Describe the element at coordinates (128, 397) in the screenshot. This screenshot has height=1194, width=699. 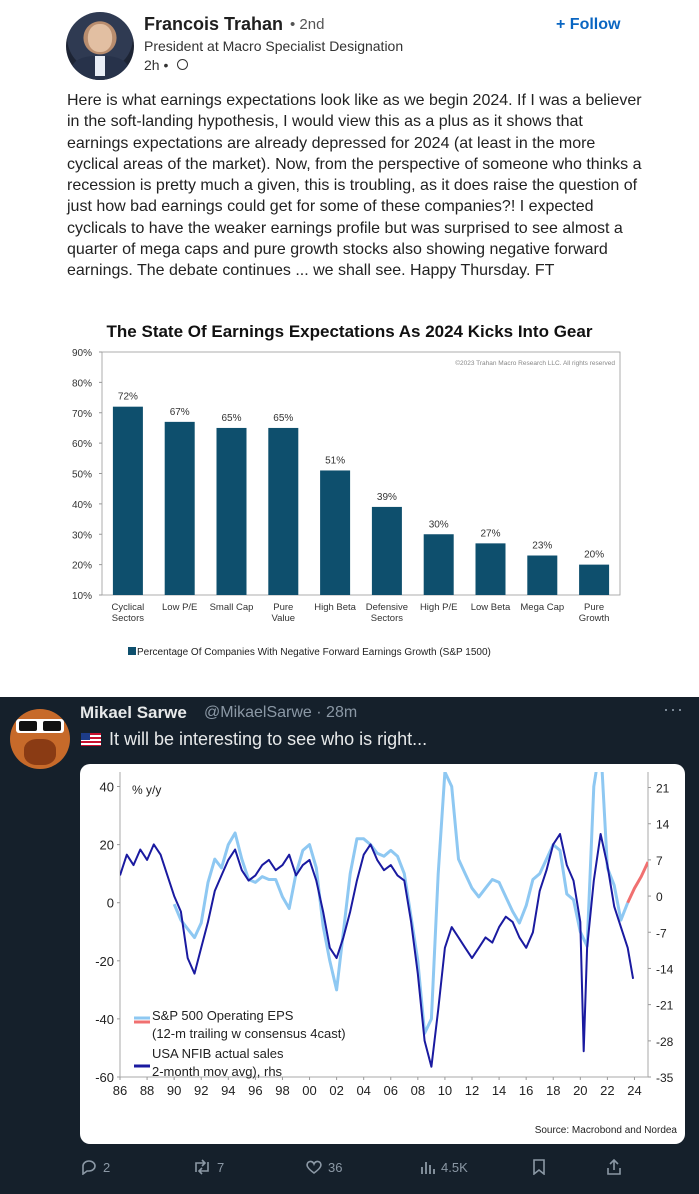
I see `bar-value-label: 72%` at that location.